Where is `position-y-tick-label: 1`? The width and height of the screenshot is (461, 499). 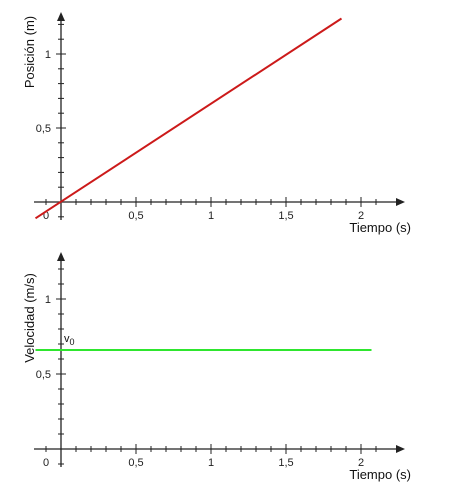
position-y-tick-label: 1 is located at coordinates (48, 55).